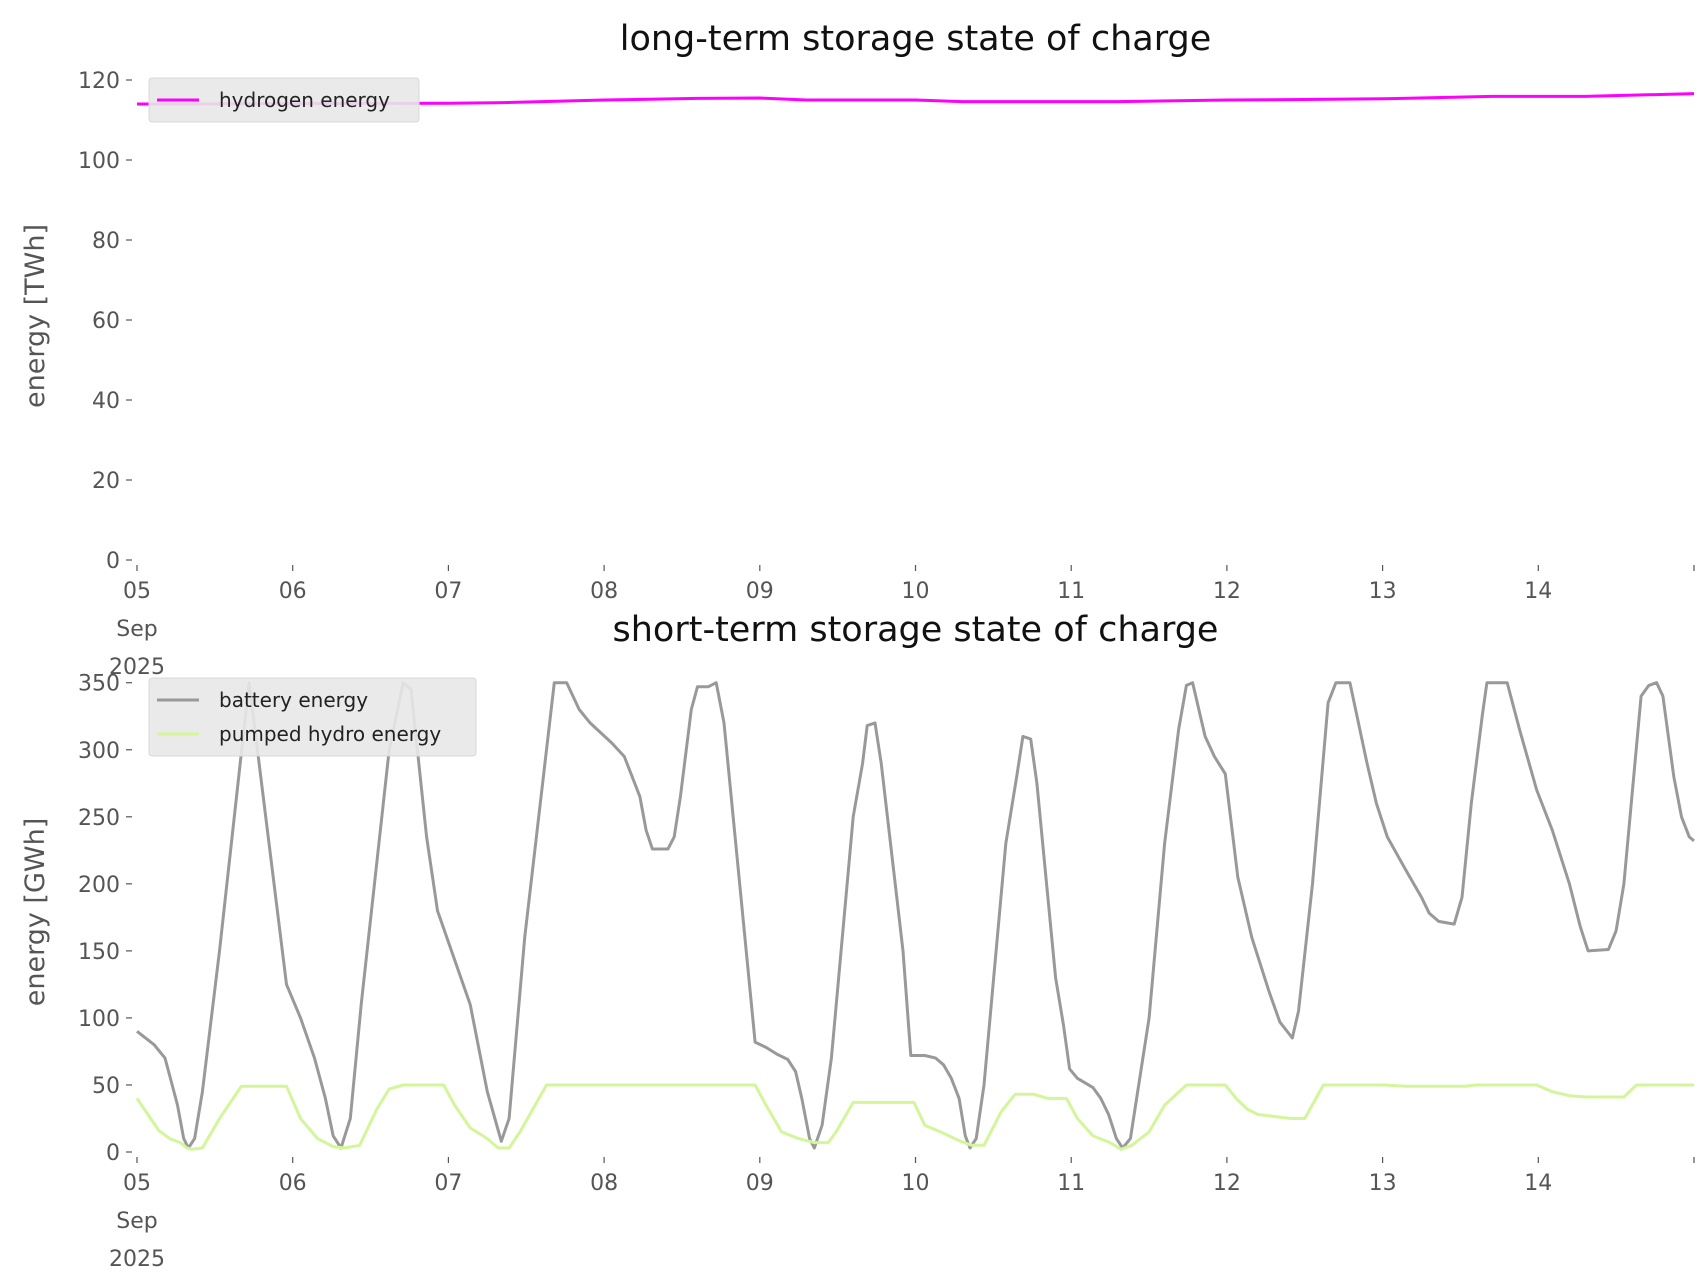 The image size is (1706, 1277). I want to click on y-tick-label: 150, so click(99, 952).